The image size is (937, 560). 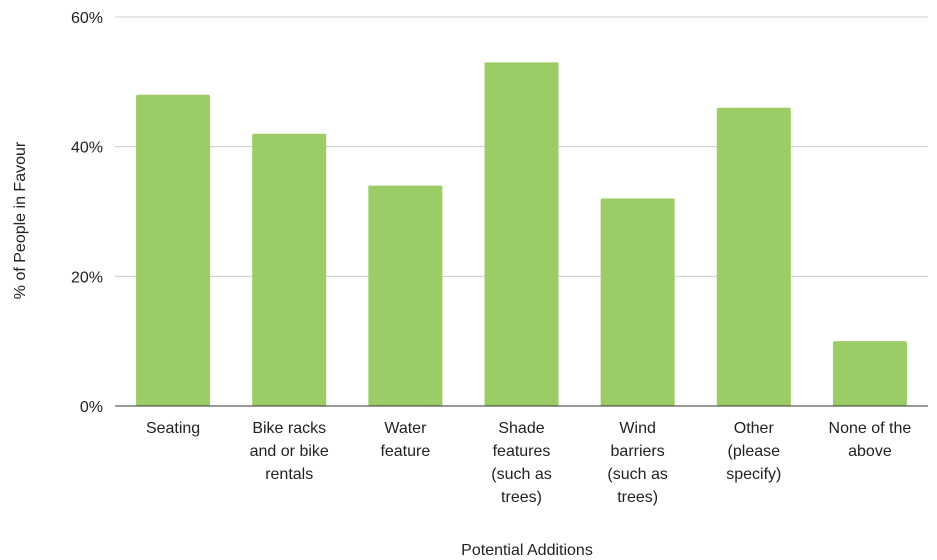 I want to click on x-tick-label: Shade features (such as trees), so click(x=521, y=463).